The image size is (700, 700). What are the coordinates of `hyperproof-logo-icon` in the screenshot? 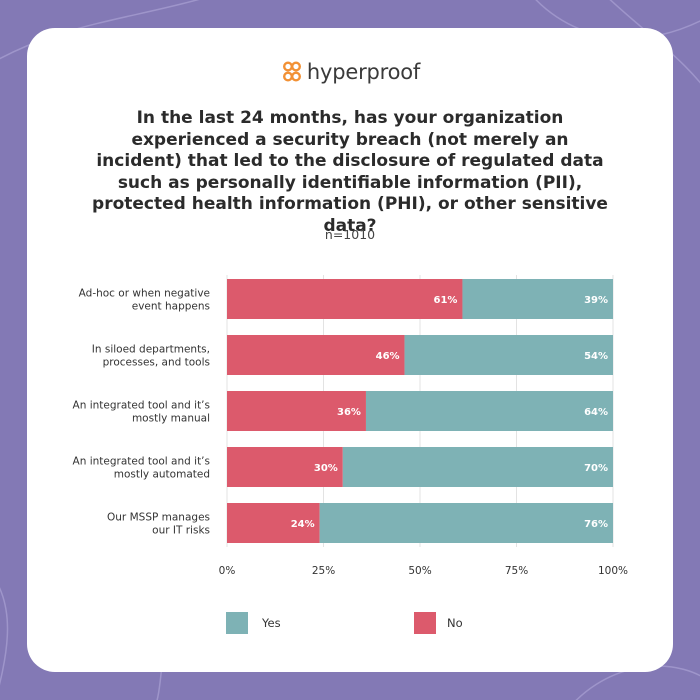 It's located at (291, 71).